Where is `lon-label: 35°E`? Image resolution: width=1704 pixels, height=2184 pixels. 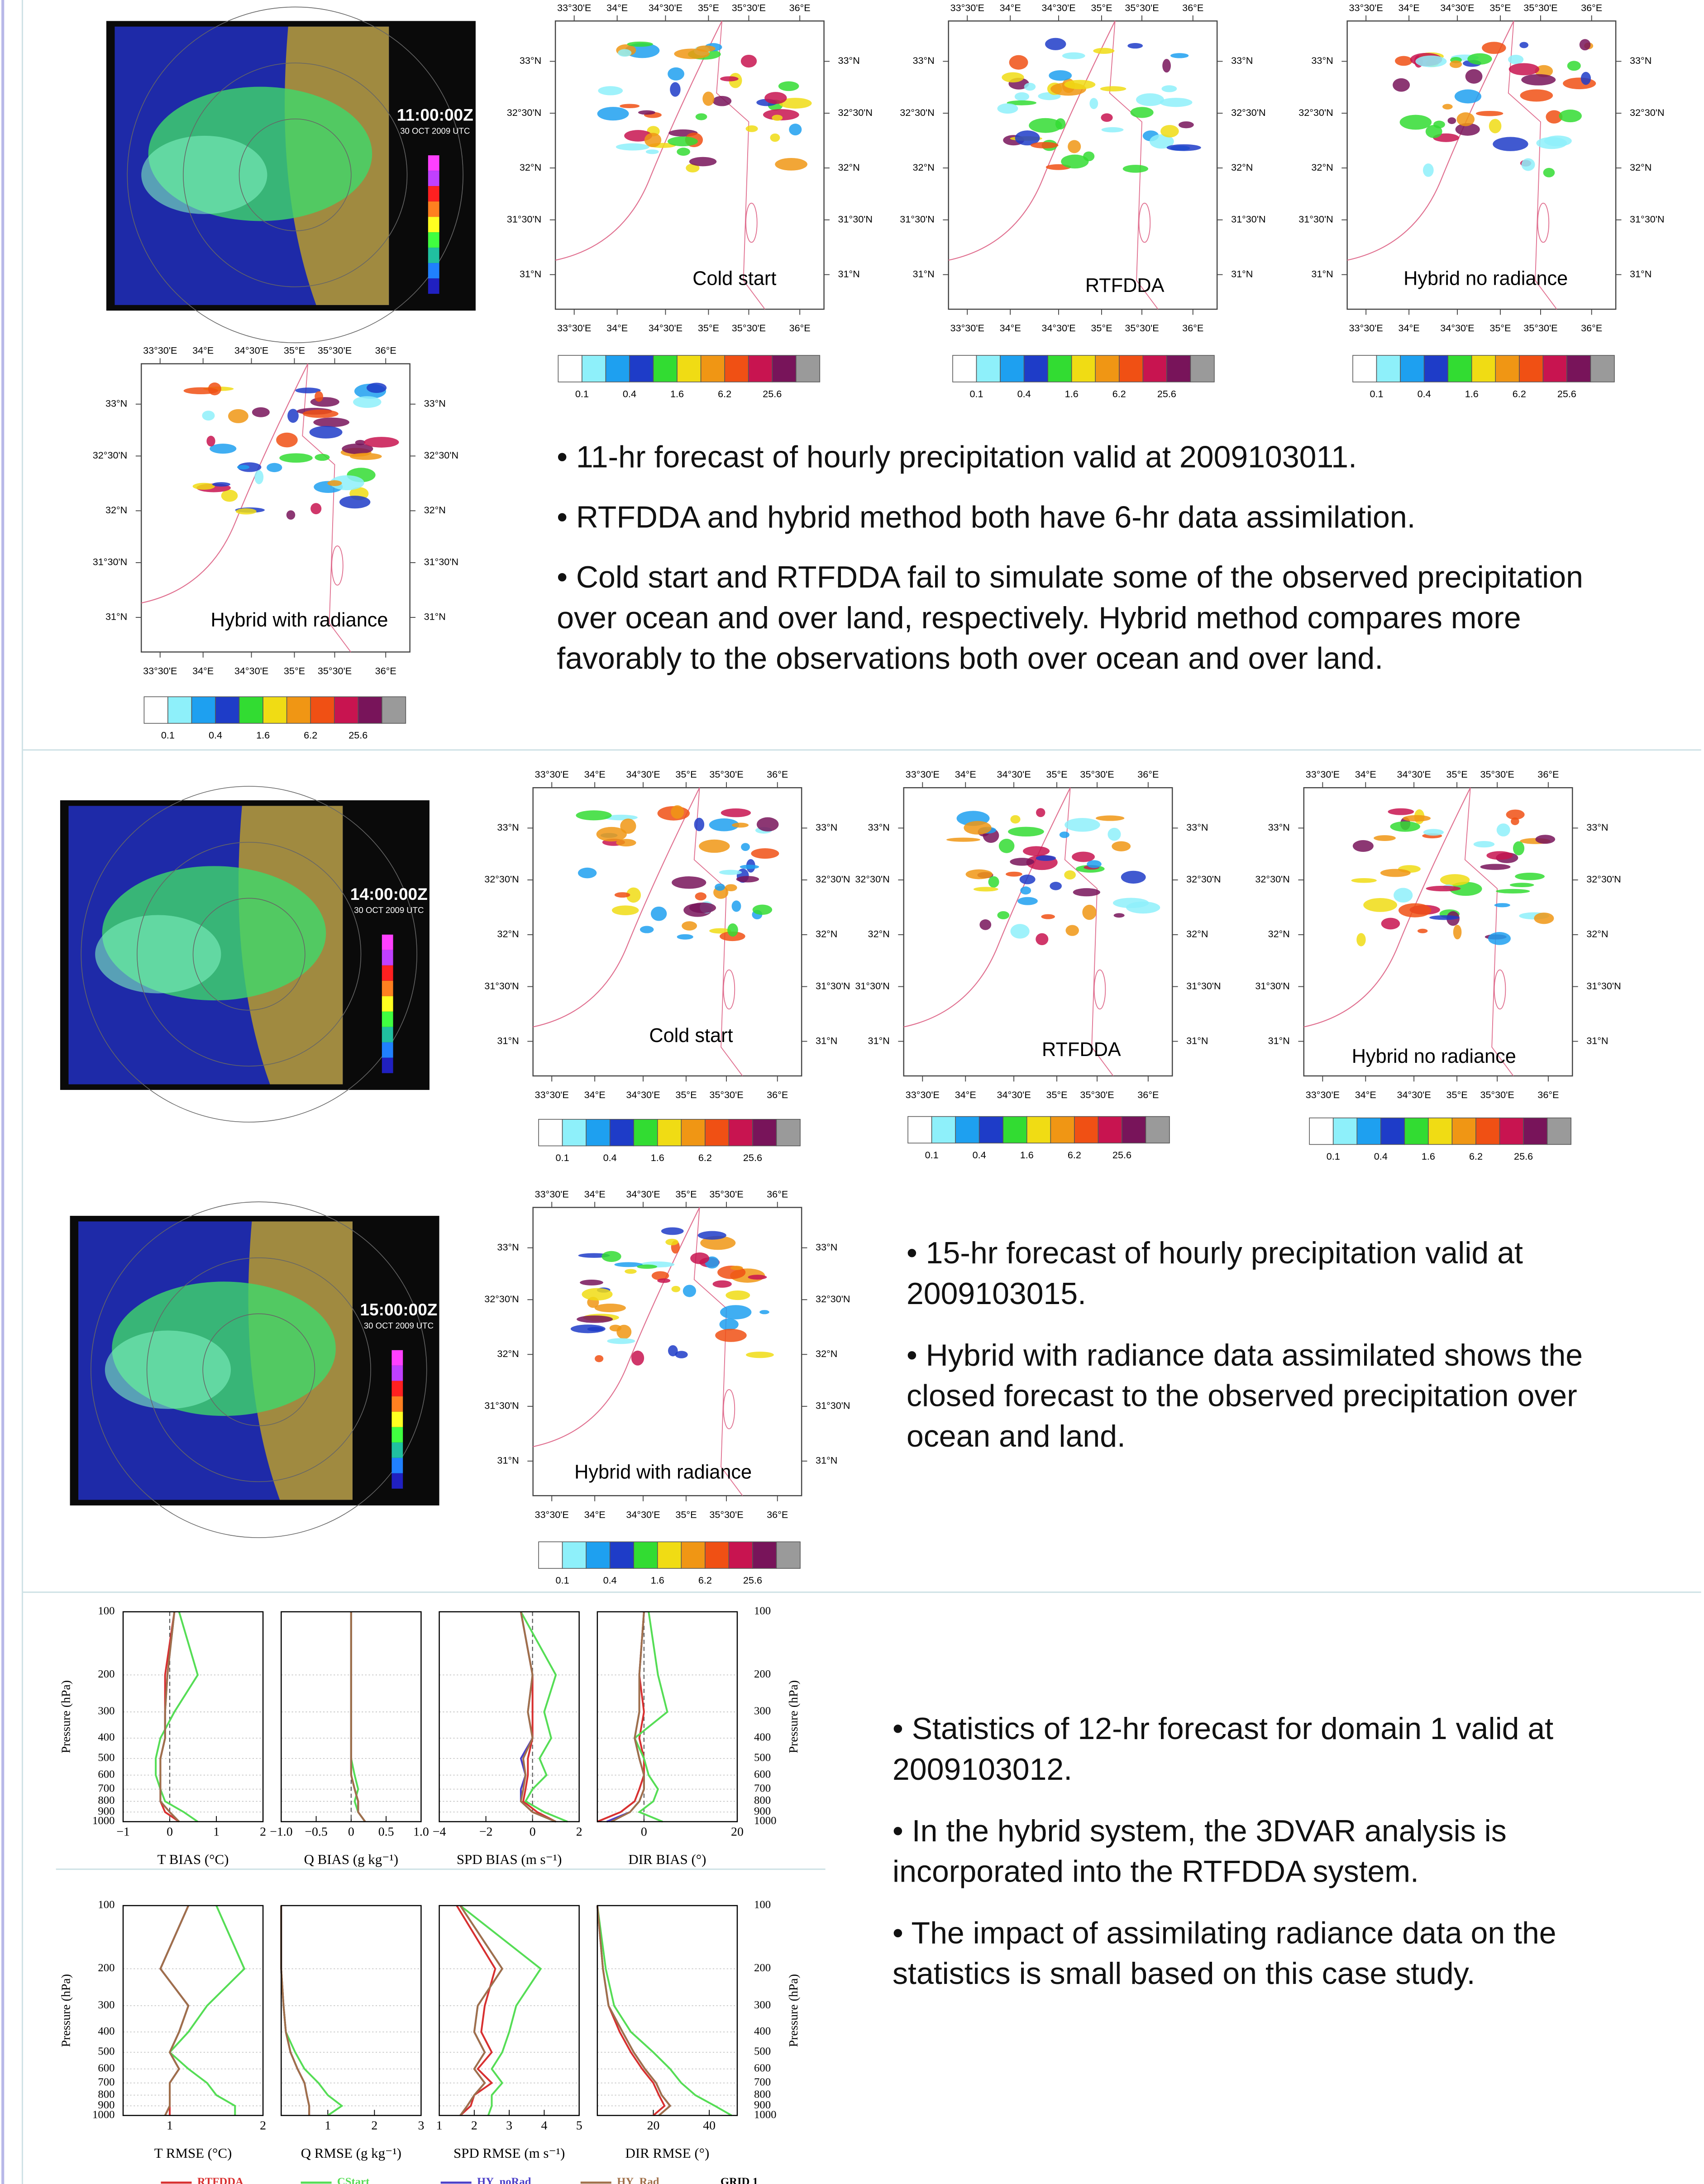
lon-label: 35°E is located at coordinates (1056, 775).